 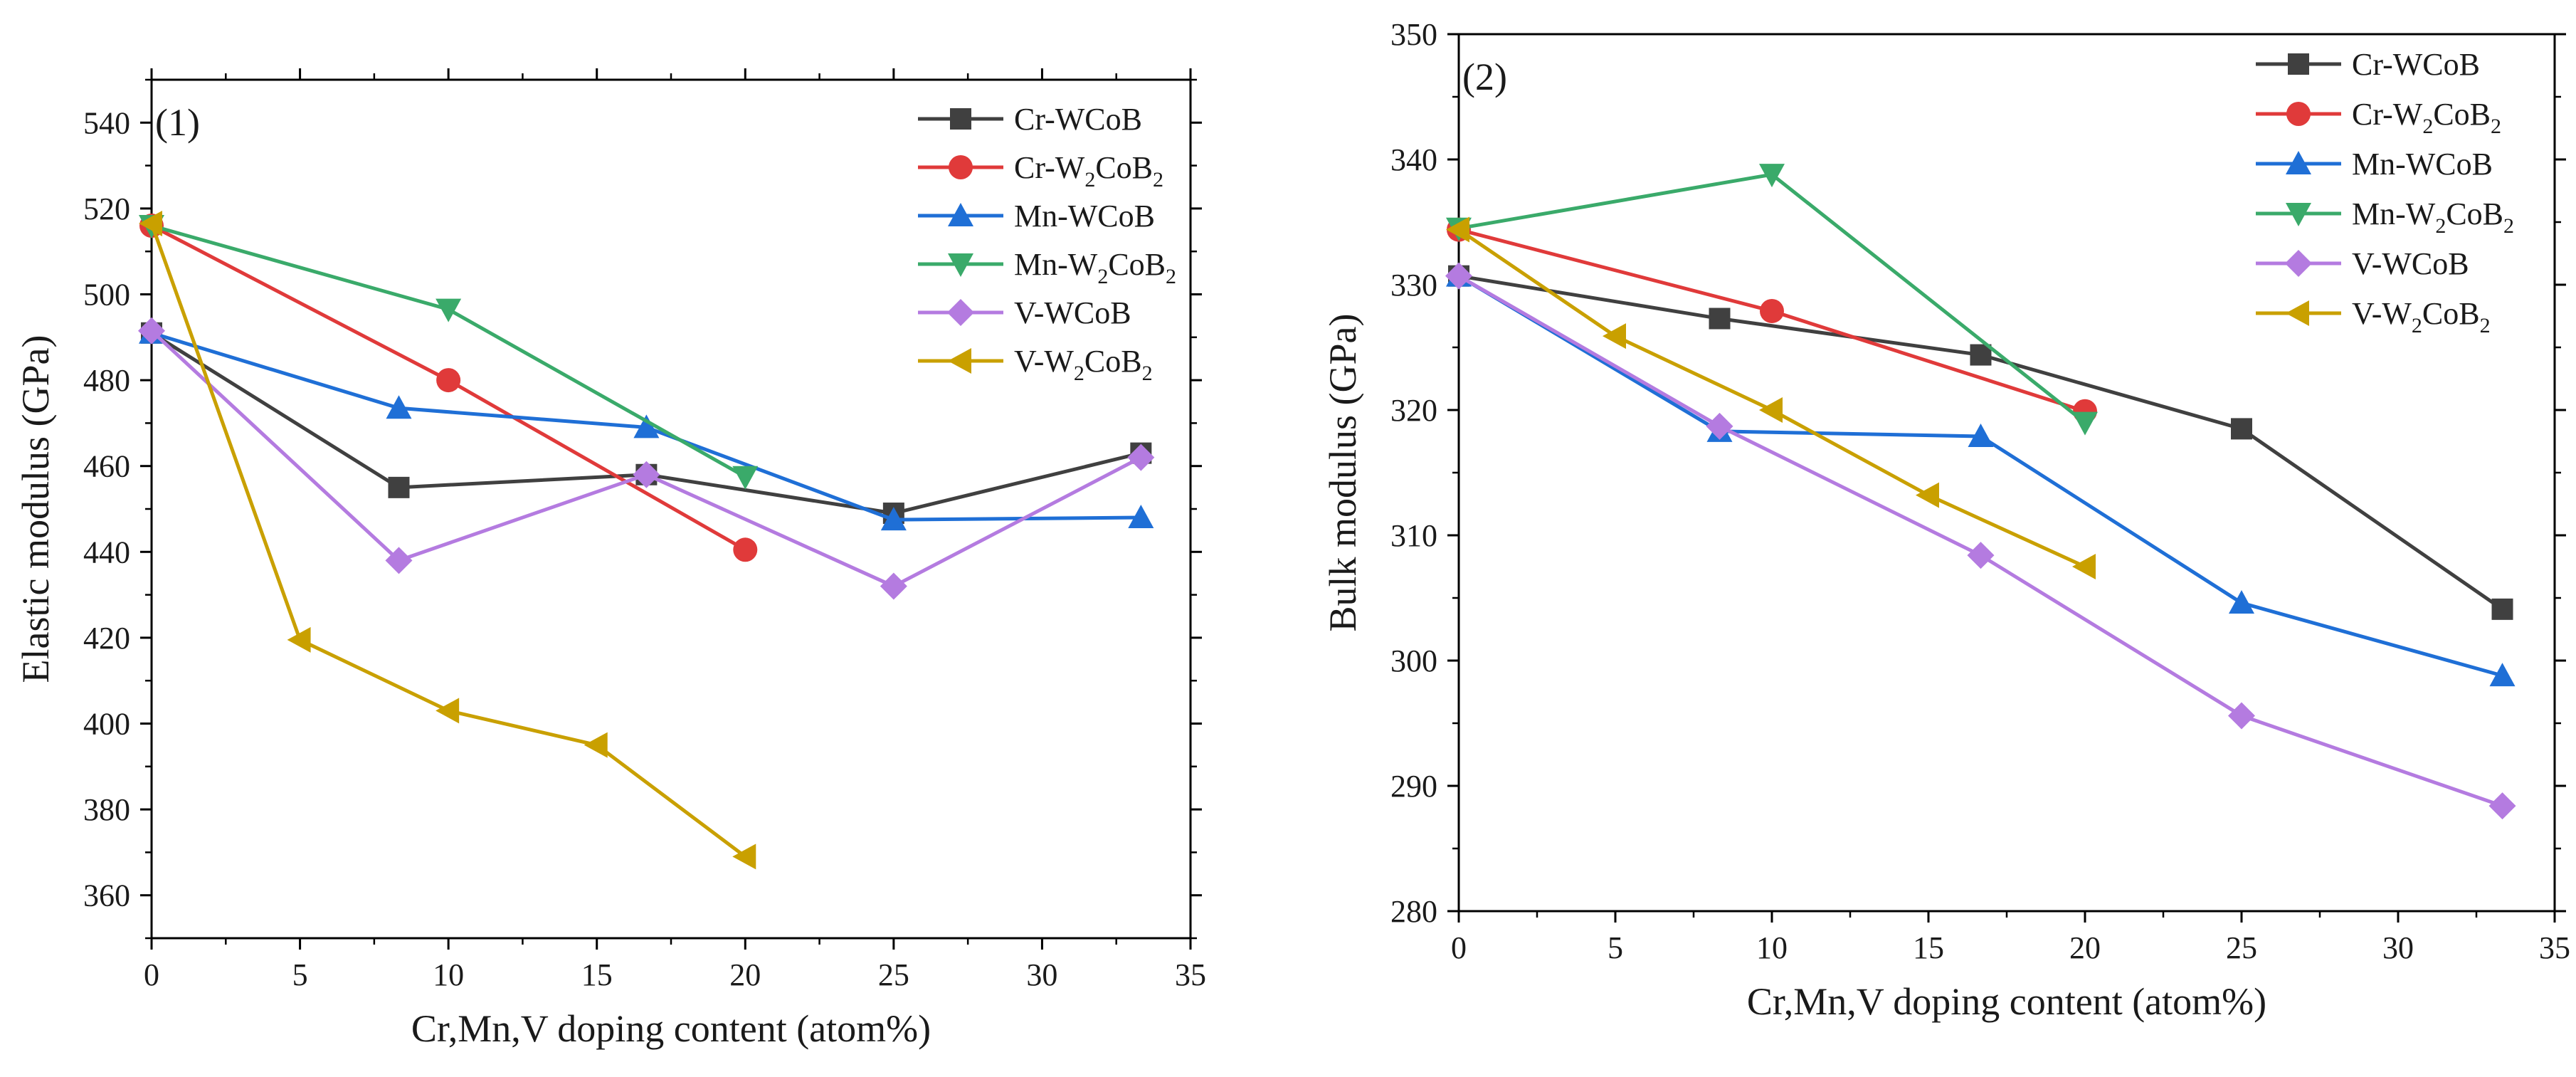 What do you see at coordinates (1413, 535) in the screenshot?
I see `y-tick-label: 310` at bounding box center [1413, 535].